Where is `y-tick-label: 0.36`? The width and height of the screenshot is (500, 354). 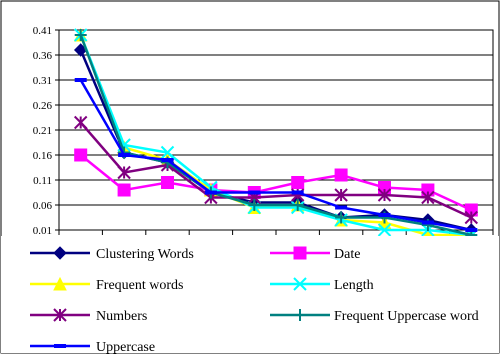 y-tick-label: 0.36 is located at coordinates (43, 56).